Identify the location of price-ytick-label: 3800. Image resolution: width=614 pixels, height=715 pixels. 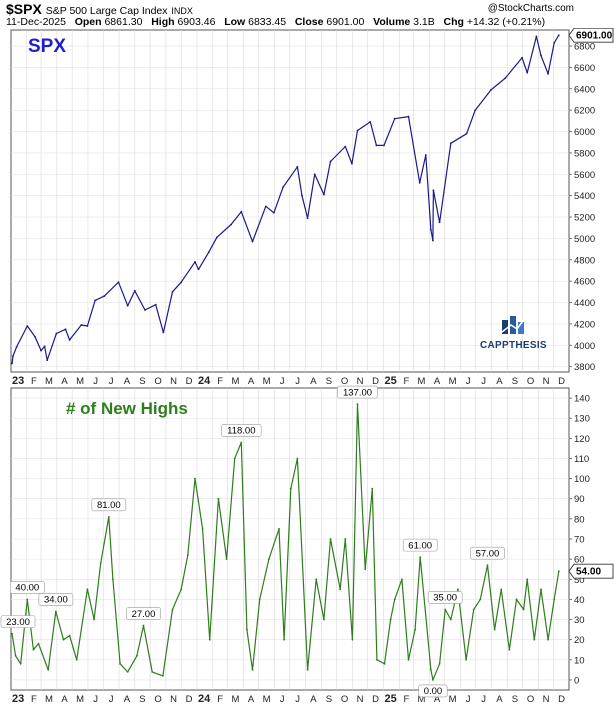
(584, 367).